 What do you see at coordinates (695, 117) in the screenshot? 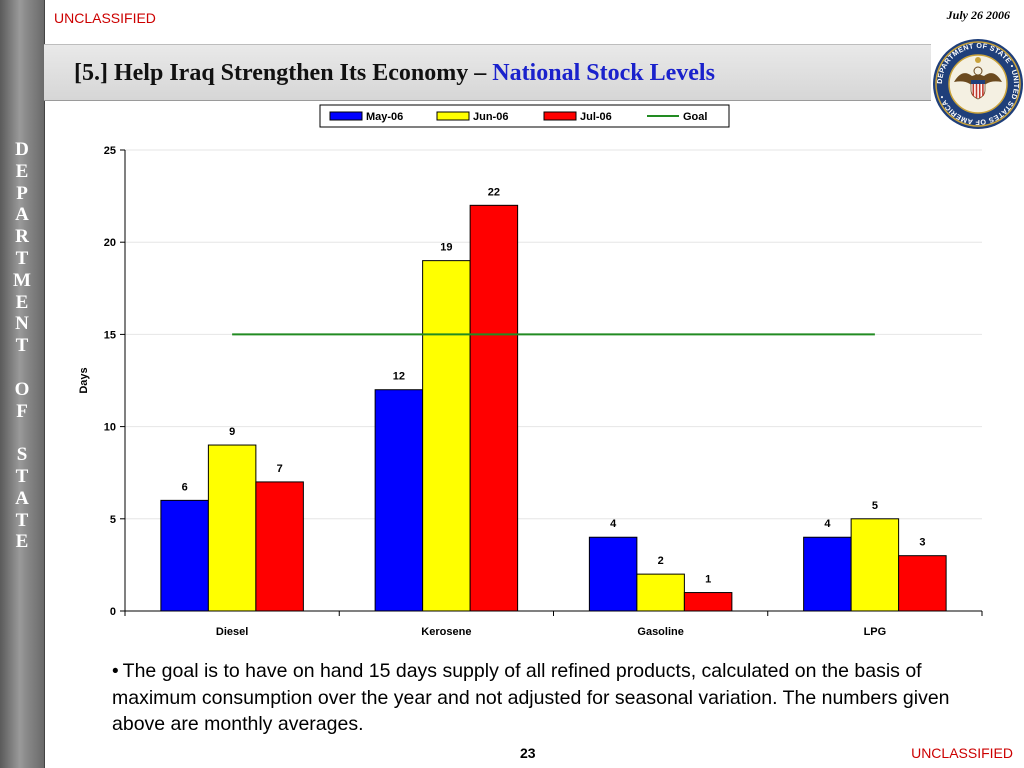
I see `legend-label: Goal` at bounding box center [695, 117].